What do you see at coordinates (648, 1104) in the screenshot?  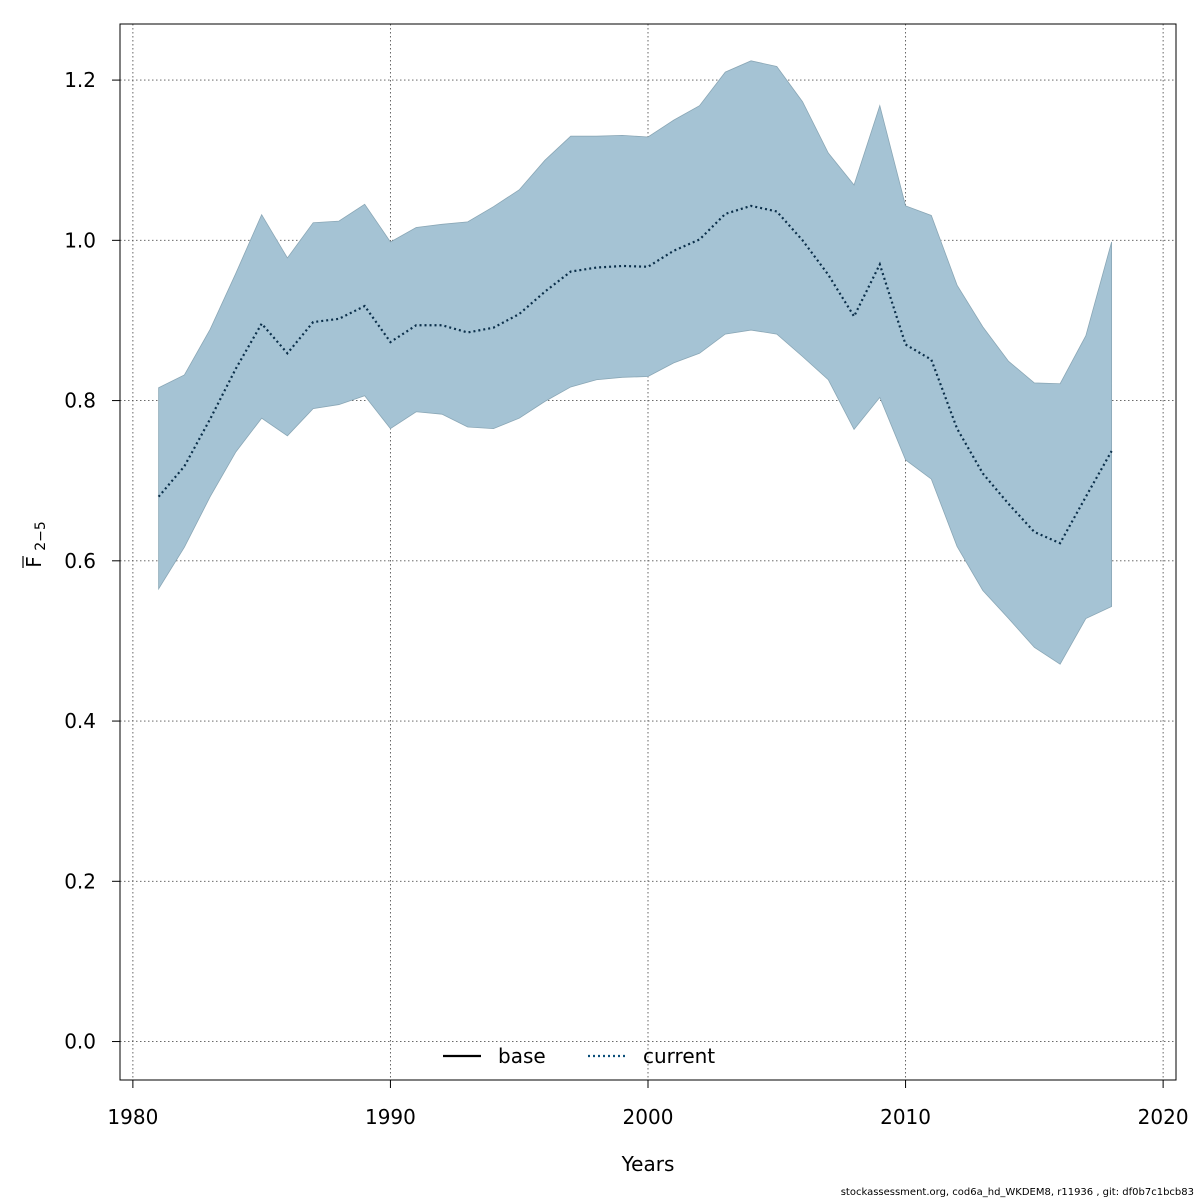 I see `x-axis: 1980 1990 2000 2010 2020` at bounding box center [648, 1104].